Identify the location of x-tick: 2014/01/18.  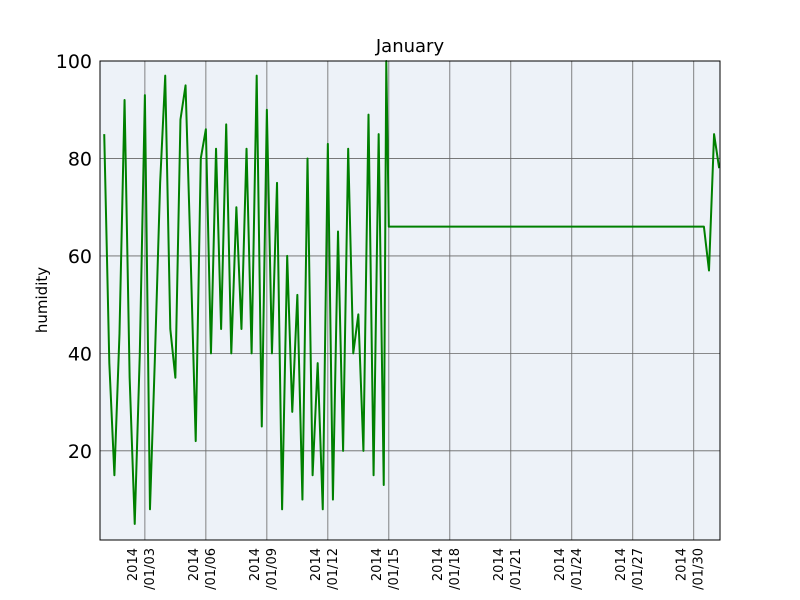
(447, 569).